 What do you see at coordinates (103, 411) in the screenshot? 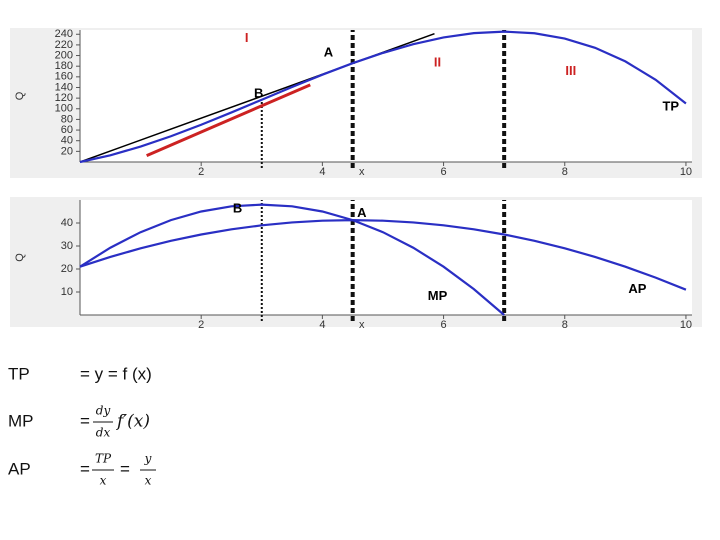
I see `fraction-num: dy` at bounding box center [103, 411].